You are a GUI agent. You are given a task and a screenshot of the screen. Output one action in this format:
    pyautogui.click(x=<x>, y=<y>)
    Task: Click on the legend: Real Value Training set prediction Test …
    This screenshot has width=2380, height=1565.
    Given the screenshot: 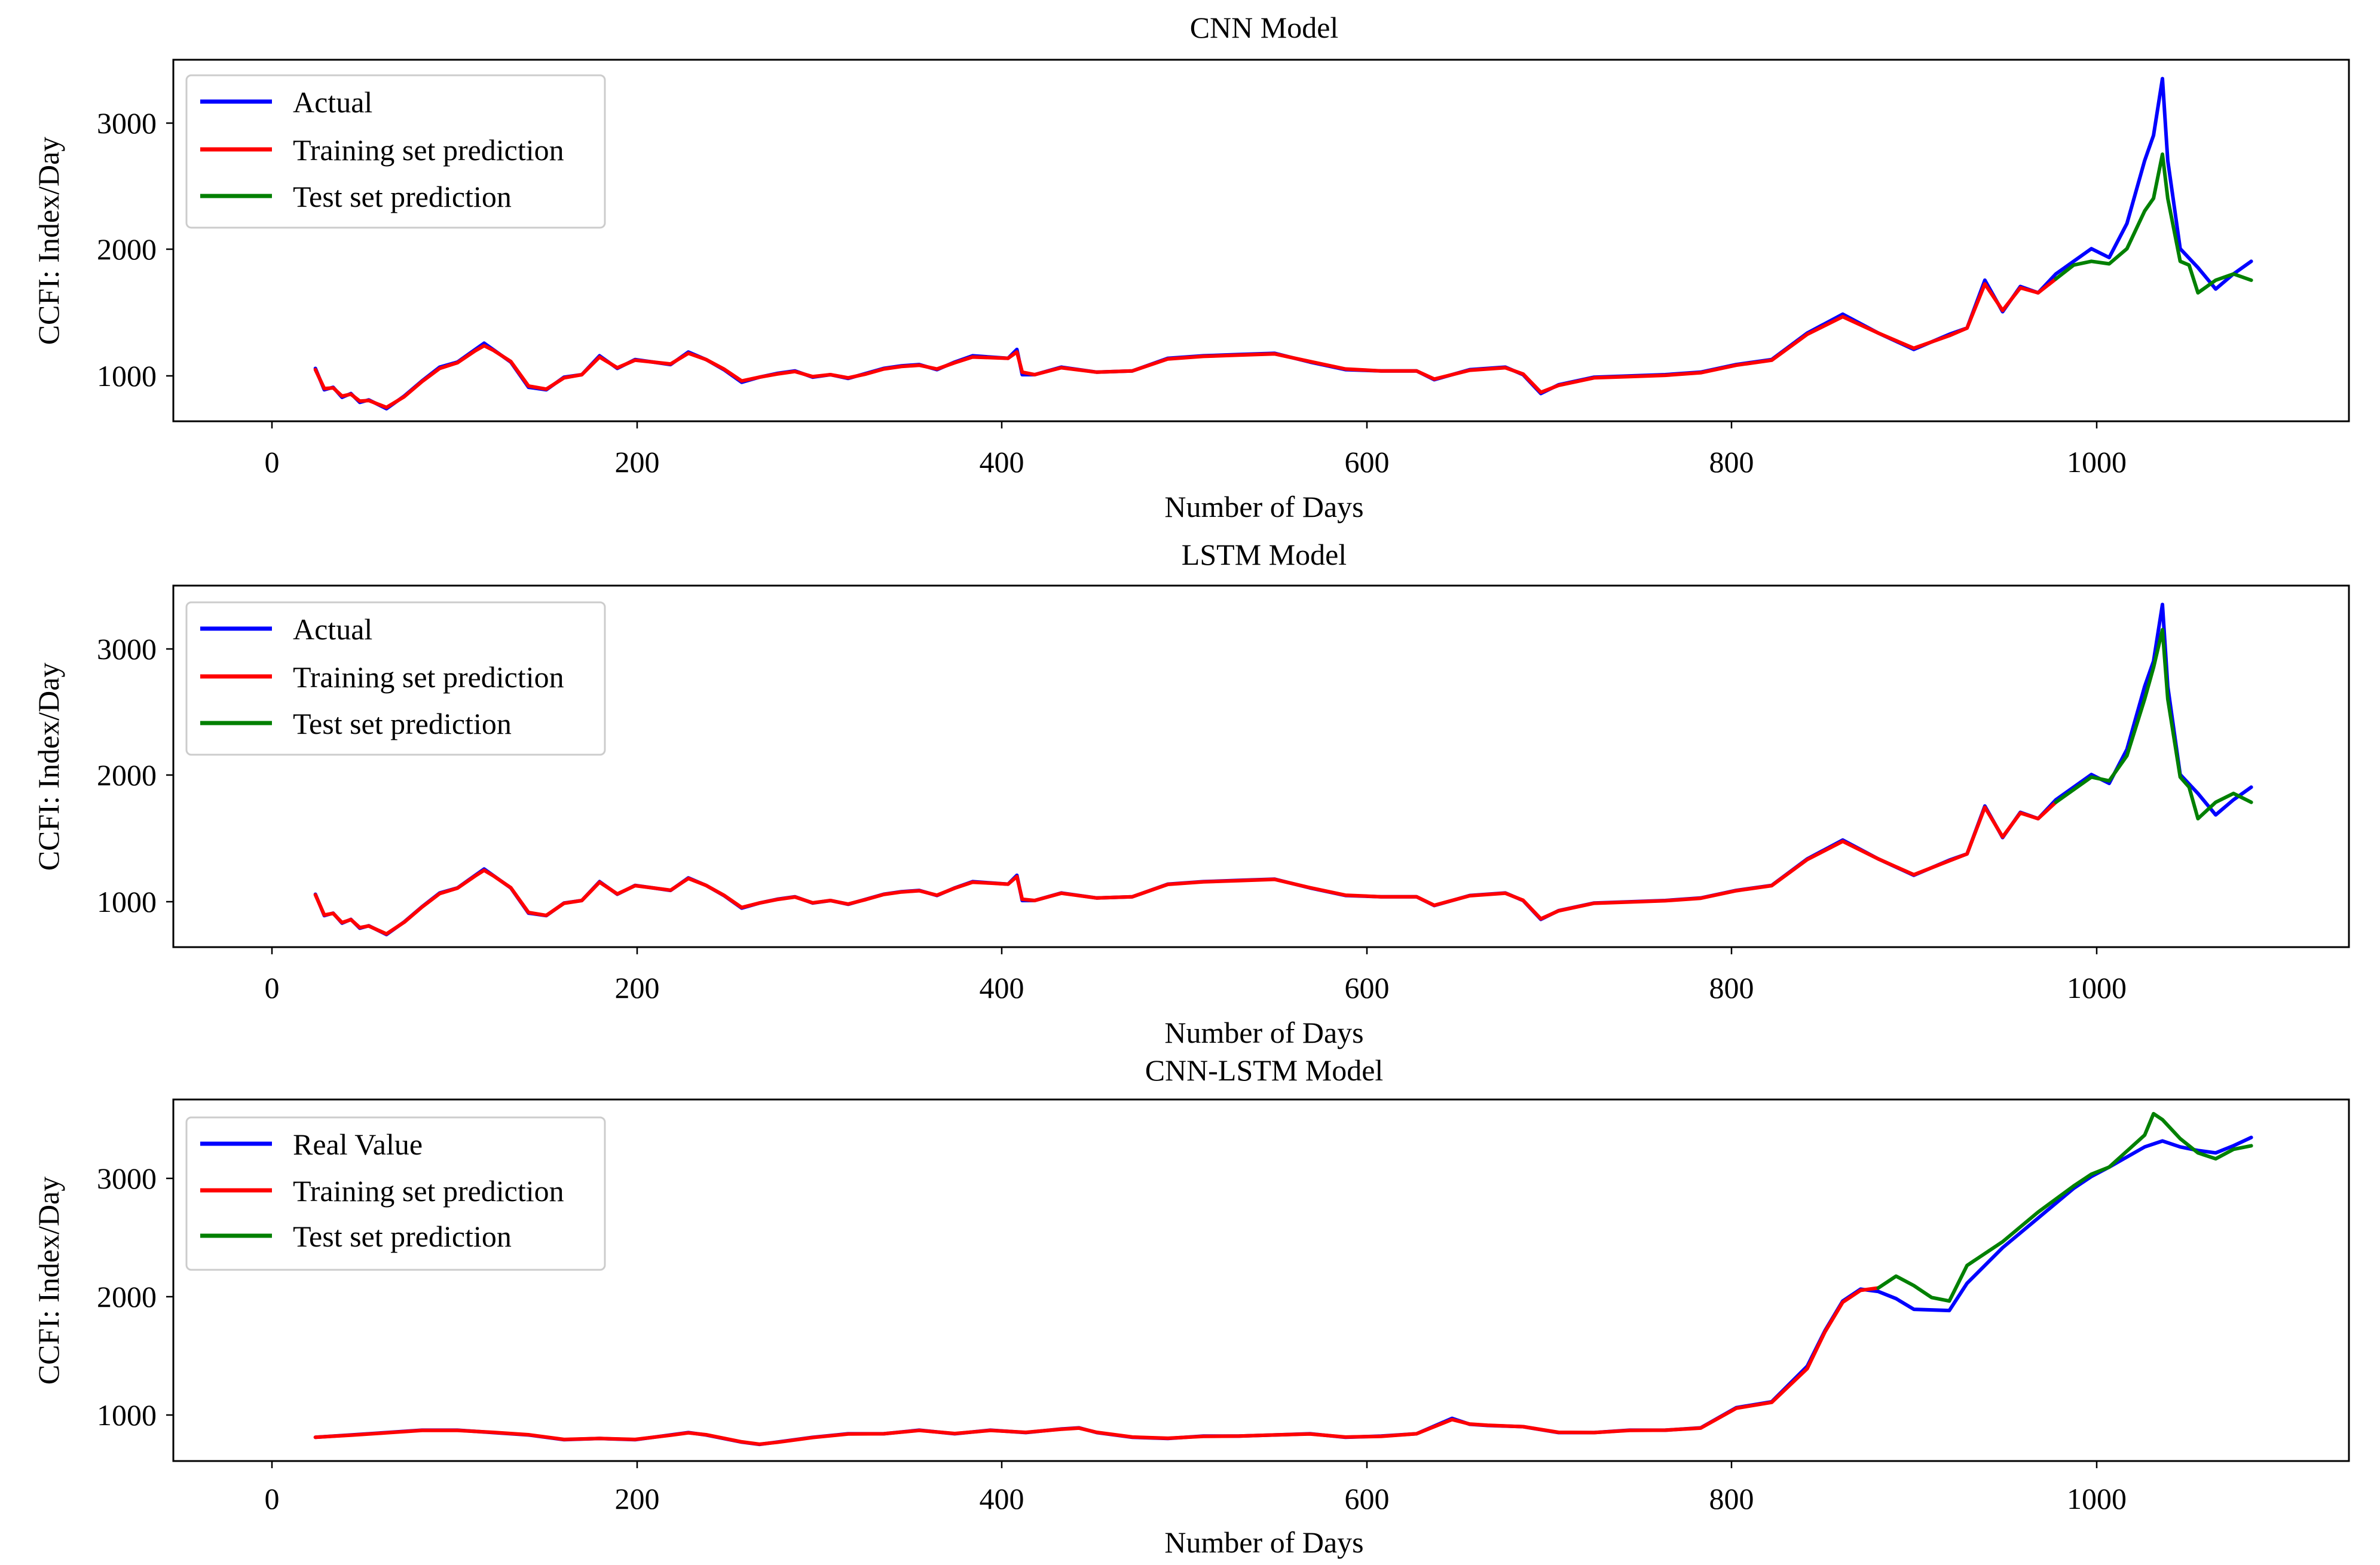 What is the action you would take?
    pyautogui.click(x=395, y=1193)
    